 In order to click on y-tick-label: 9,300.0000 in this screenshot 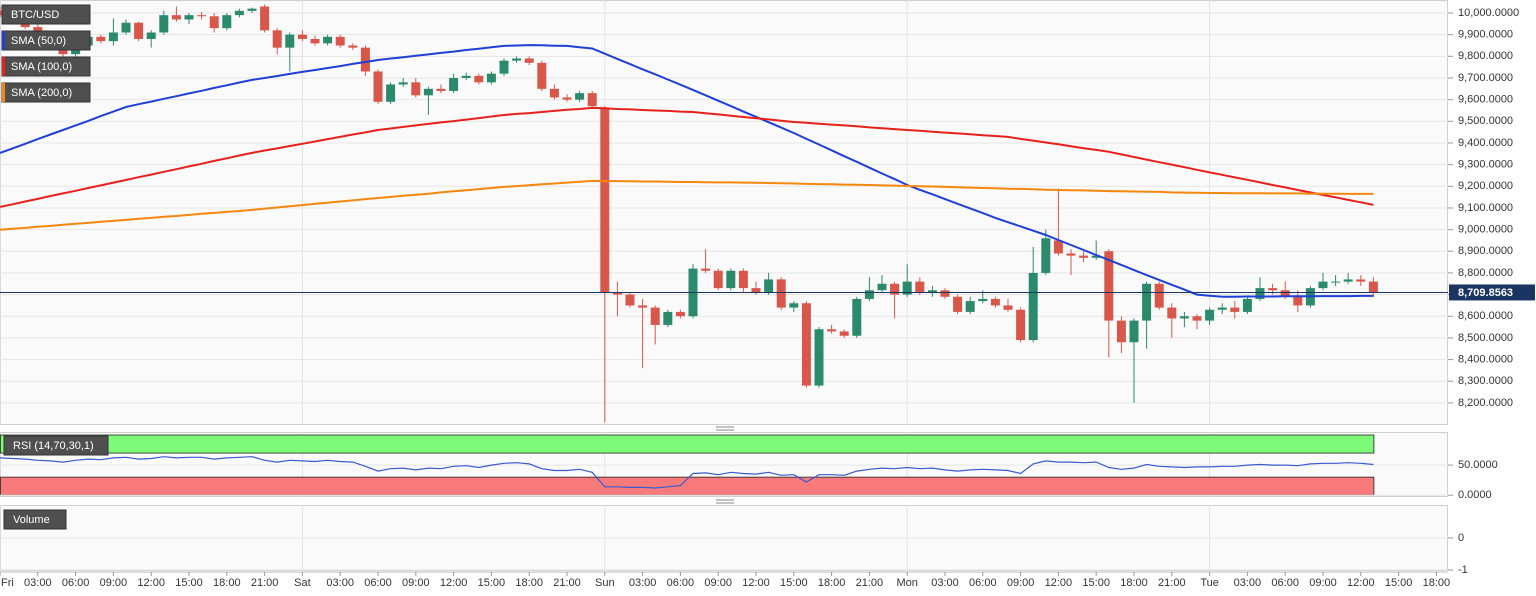, I will do `click(1485, 165)`.